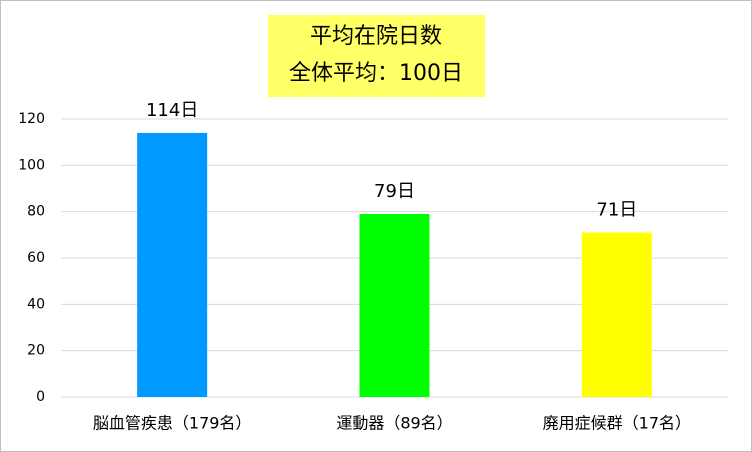 This screenshot has width=752, height=452. I want to click on chart-title: 平均在院日数, so click(376, 36).